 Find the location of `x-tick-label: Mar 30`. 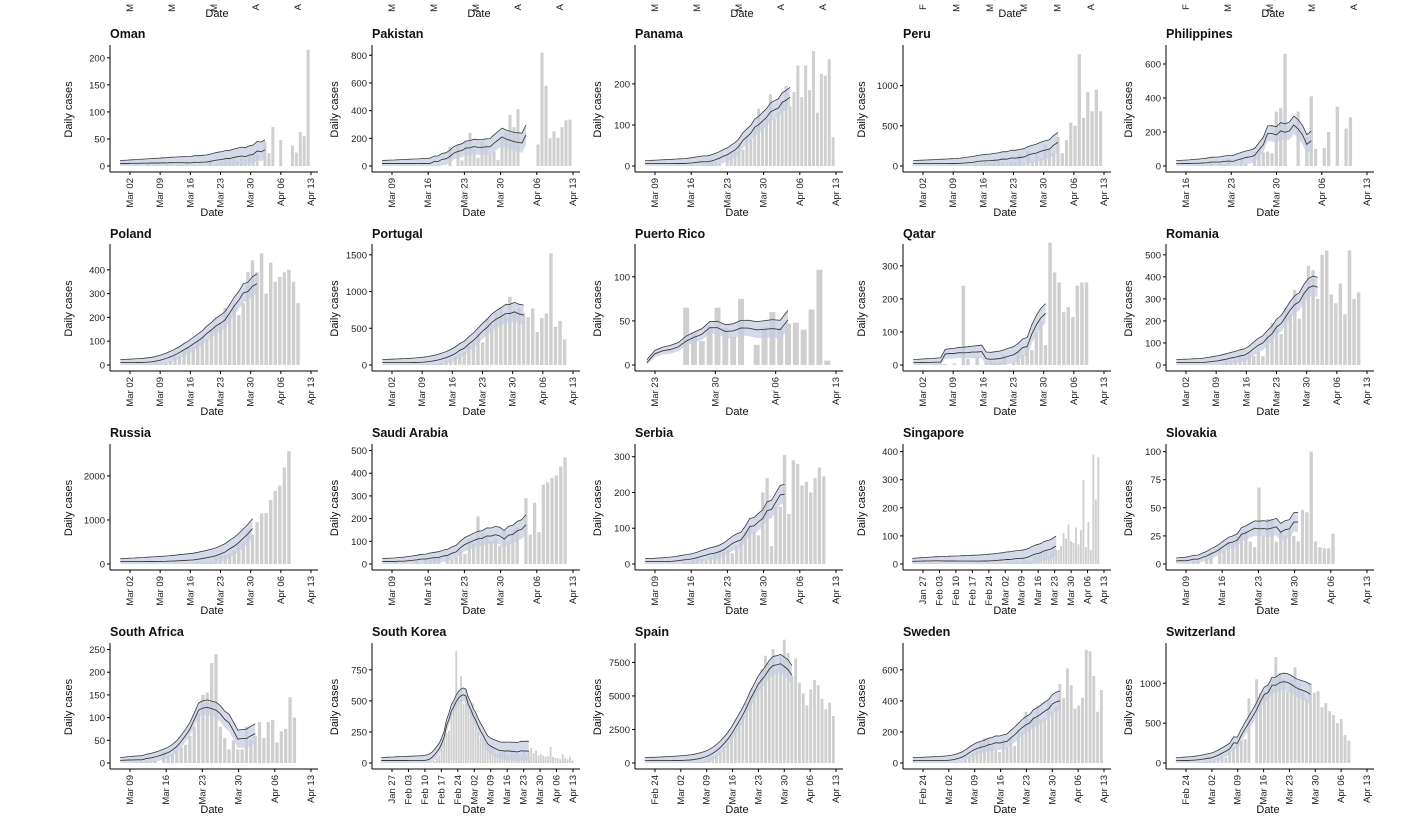

x-tick-label: Mar 30 is located at coordinates (513, 392).